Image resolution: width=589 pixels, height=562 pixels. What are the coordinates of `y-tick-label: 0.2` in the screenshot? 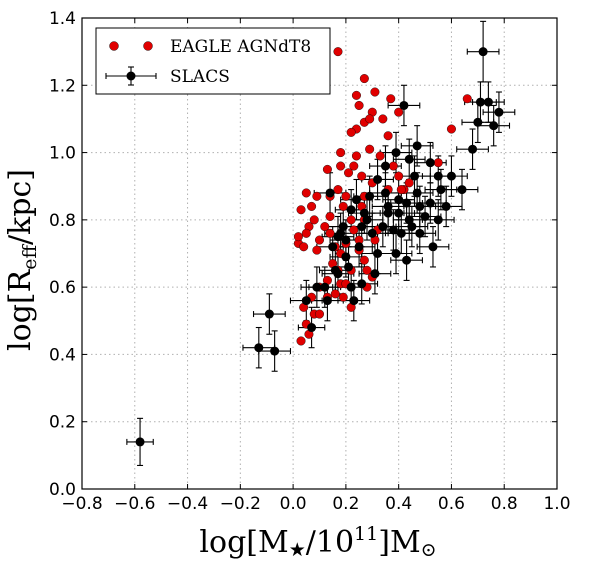 It's located at (62, 423).